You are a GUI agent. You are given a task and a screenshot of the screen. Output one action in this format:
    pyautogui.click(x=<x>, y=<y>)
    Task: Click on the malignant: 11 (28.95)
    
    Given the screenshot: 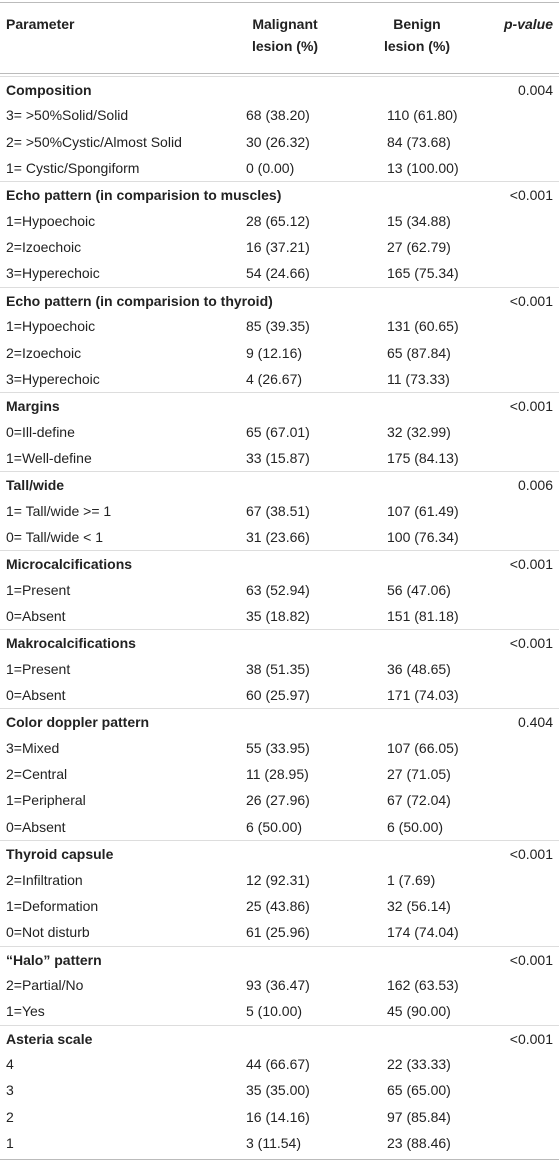 What is the action you would take?
    pyautogui.click(x=277, y=774)
    